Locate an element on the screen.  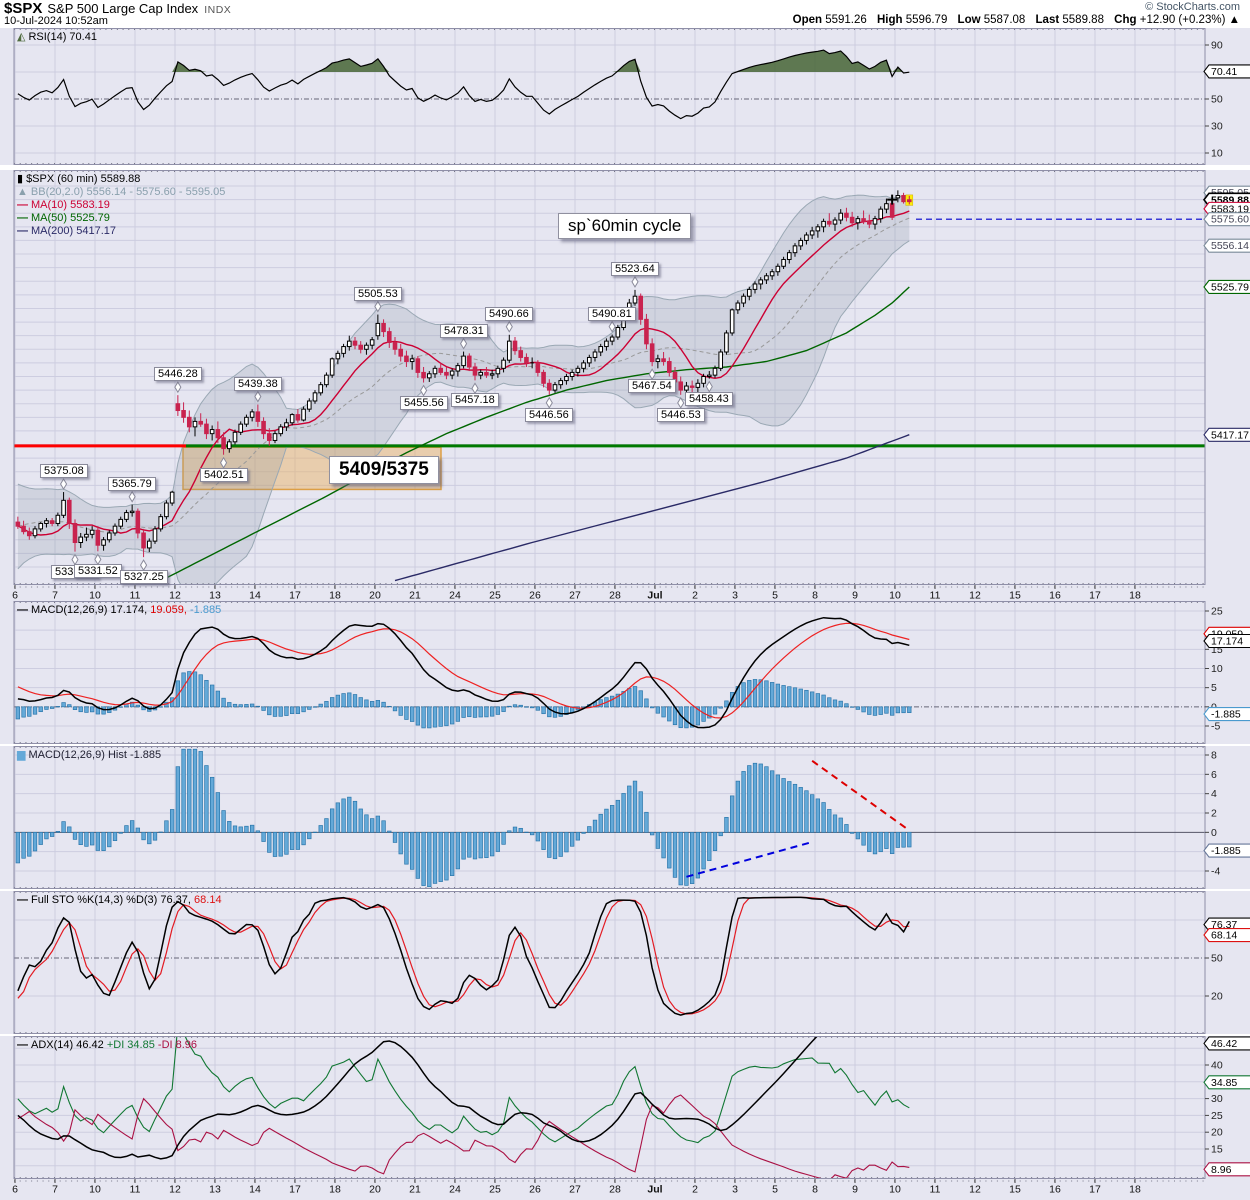
price-annotation: 5490.81 is located at coordinates (612, 314).